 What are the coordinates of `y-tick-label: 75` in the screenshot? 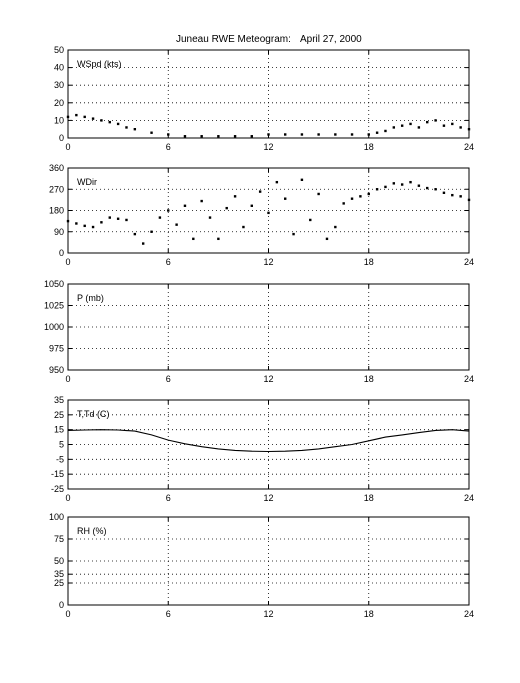 It's located at (59, 539).